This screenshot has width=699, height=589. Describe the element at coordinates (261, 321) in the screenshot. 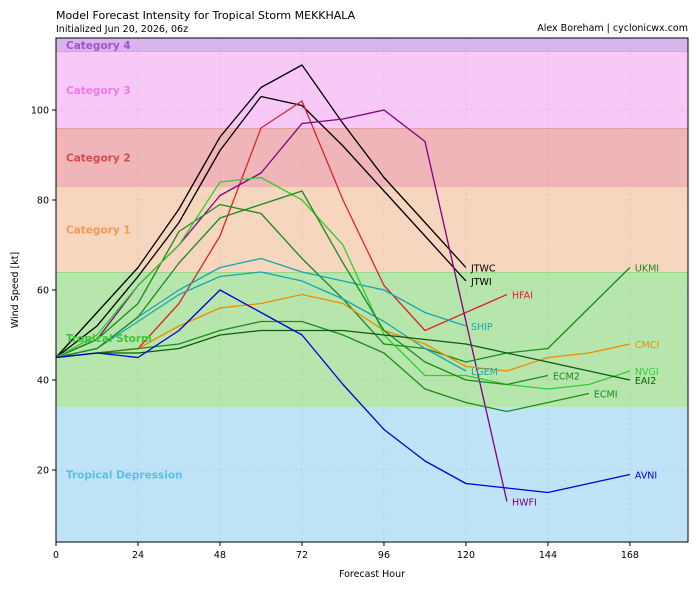

I see `series-line-lgem` at that location.